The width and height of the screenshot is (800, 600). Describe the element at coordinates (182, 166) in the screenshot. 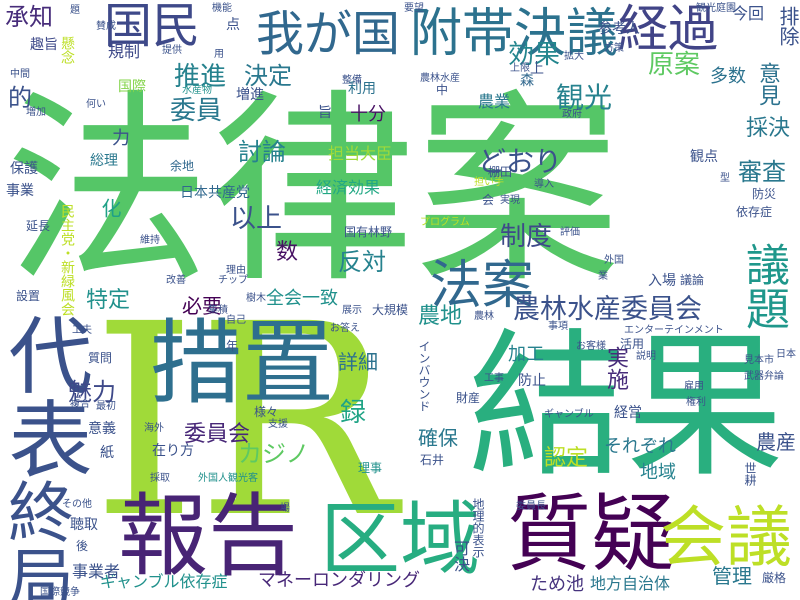

I see `cloud-word: 余地` at that location.